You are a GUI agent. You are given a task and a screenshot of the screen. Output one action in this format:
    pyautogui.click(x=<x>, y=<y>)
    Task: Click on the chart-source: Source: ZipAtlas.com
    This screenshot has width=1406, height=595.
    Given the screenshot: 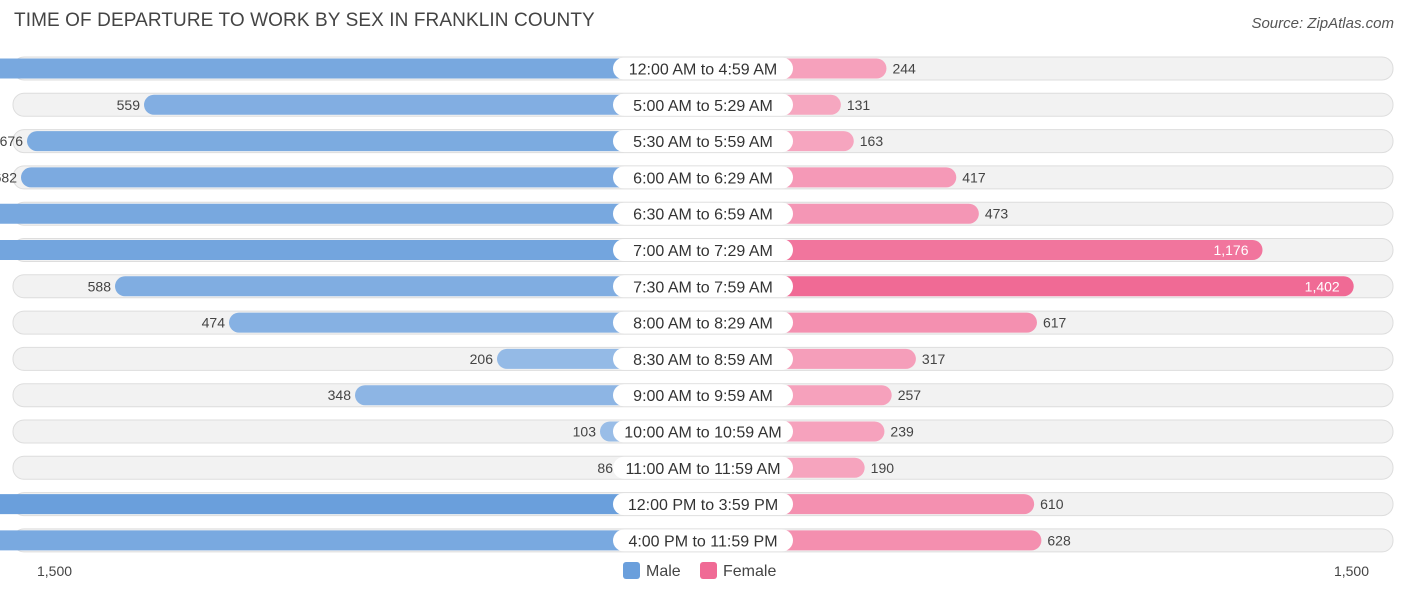 What is the action you would take?
    pyautogui.click(x=1322, y=23)
    